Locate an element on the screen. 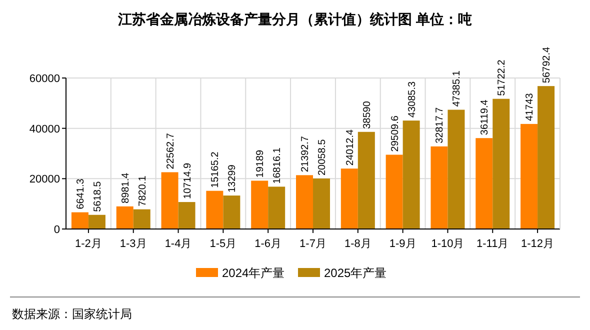 Image resolution: width=590 pixels, height=330 pixels. data-label: 56792.4 is located at coordinates (547, 65).